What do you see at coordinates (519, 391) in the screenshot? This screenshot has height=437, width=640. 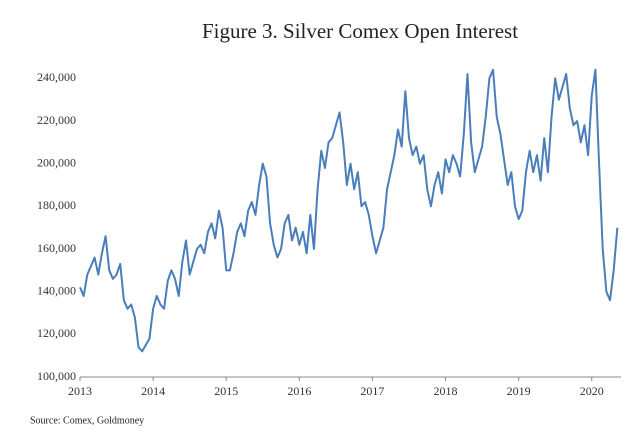 I see `x-tick-label: 2019` at bounding box center [519, 391].